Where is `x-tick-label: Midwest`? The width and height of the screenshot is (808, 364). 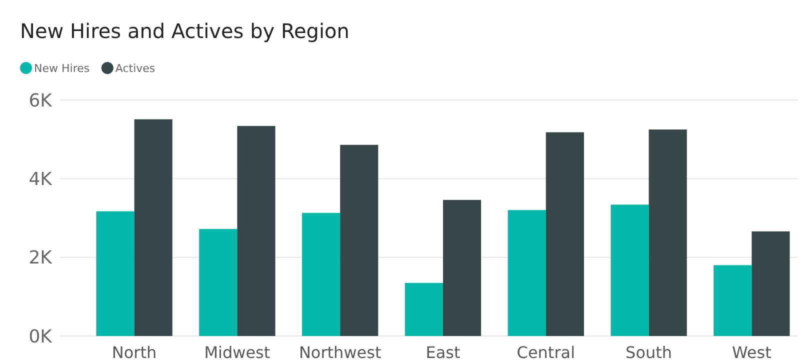
x-tick-label: Midwest is located at coordinates (237, 352).